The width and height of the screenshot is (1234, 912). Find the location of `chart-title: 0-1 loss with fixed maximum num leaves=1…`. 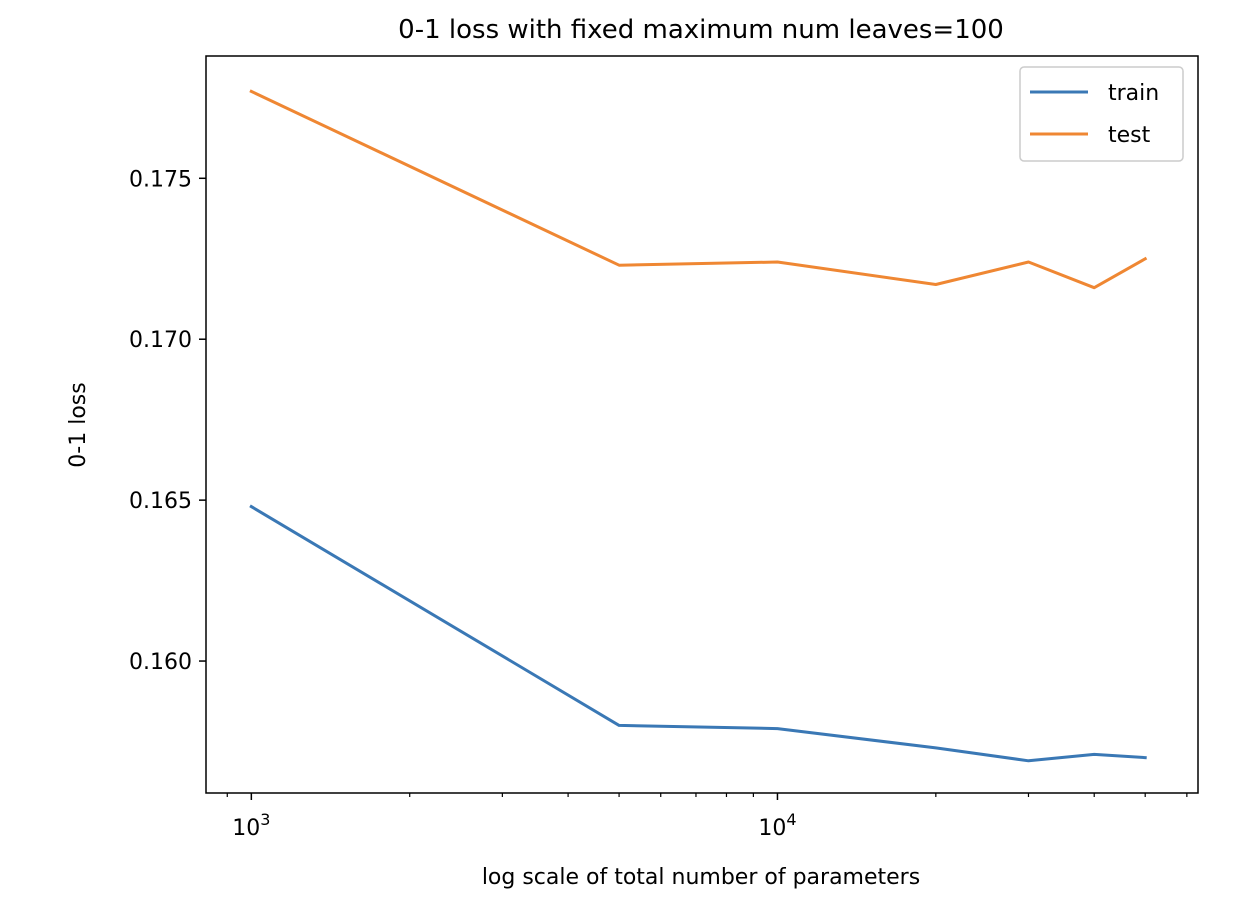

chart-title: 0-1 loss with fixed maximum num leaves=1… is located at coordinates (701, 30).